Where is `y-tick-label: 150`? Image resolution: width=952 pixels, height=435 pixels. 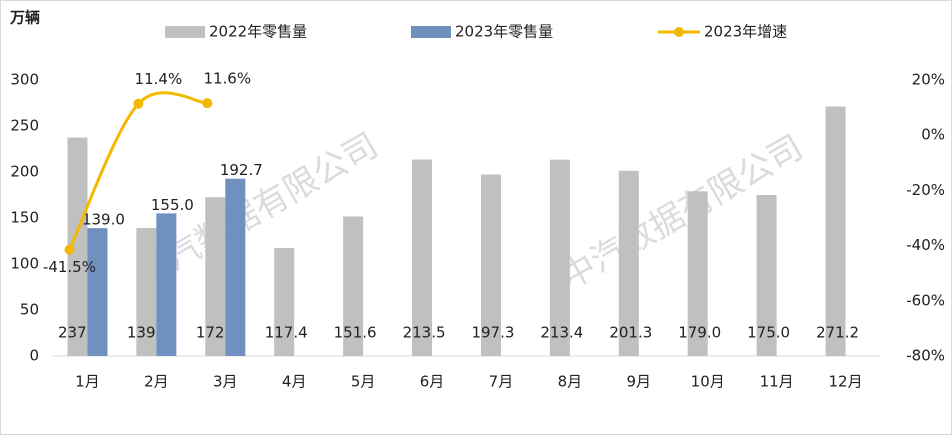
y-tick-label: 150 is located at coordinates (24, 218).